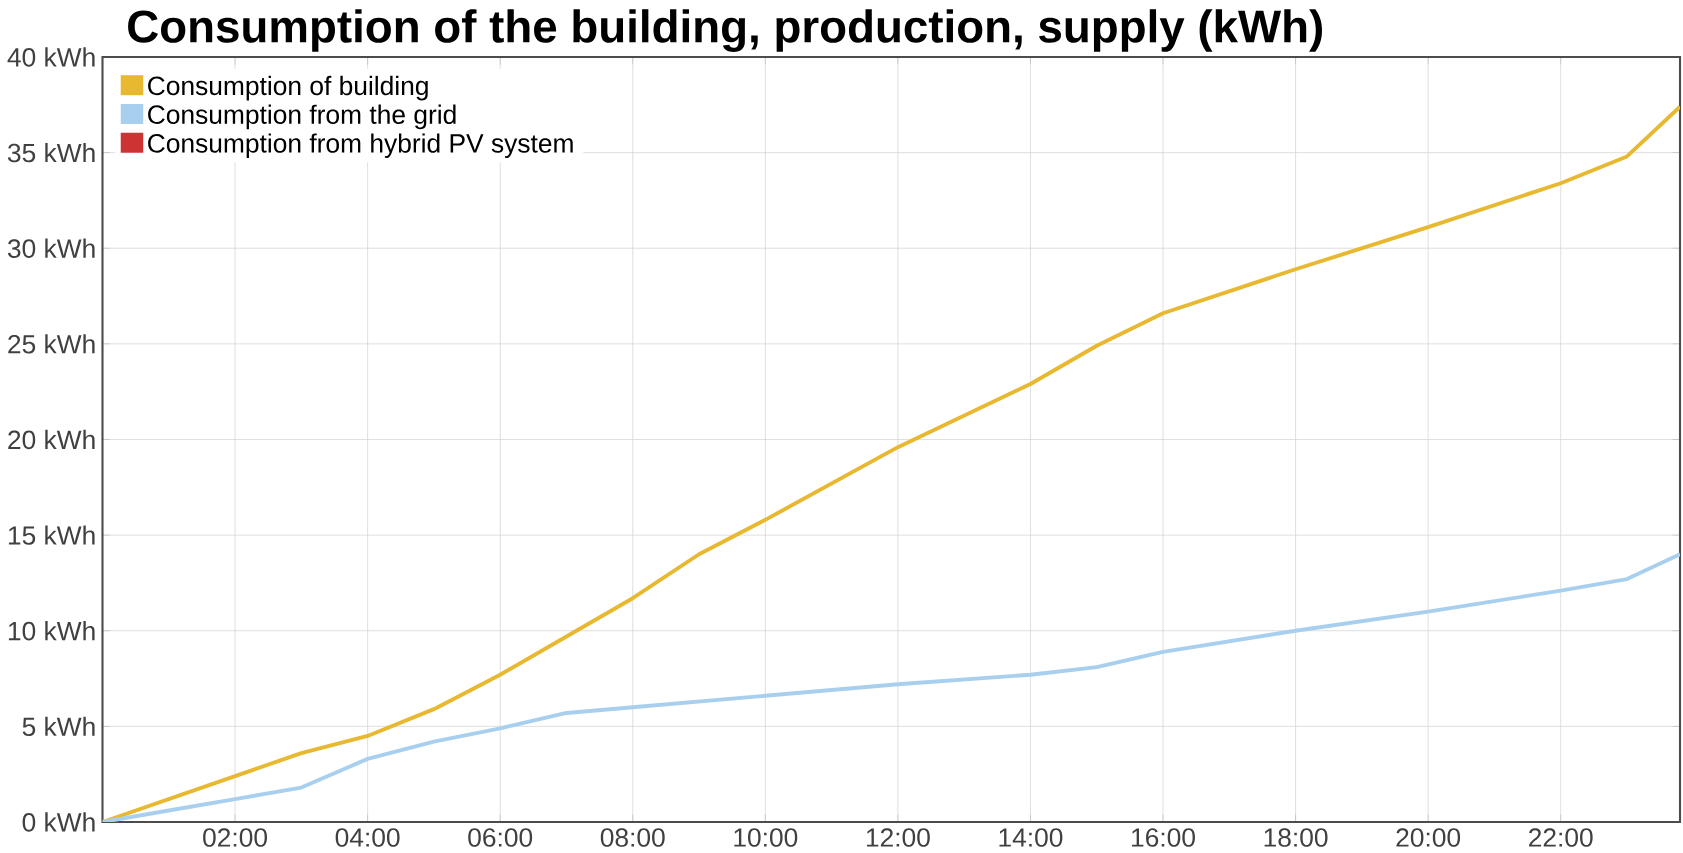  What do you see at coordinates (500, 837) in the screenshot?
I see `x-tick-label: 06:00` at bounding box center [500, 837].